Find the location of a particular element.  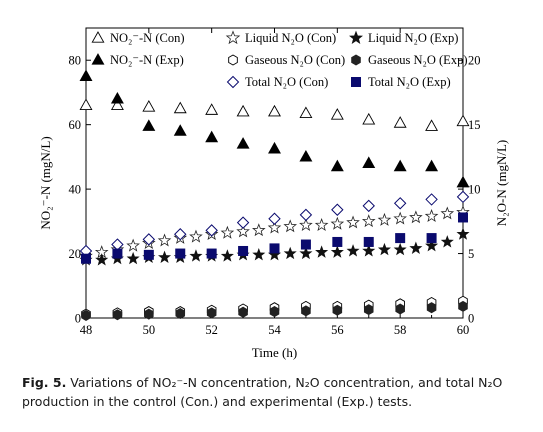

x-tick-label: 48 is located at coordinates (86, 330).